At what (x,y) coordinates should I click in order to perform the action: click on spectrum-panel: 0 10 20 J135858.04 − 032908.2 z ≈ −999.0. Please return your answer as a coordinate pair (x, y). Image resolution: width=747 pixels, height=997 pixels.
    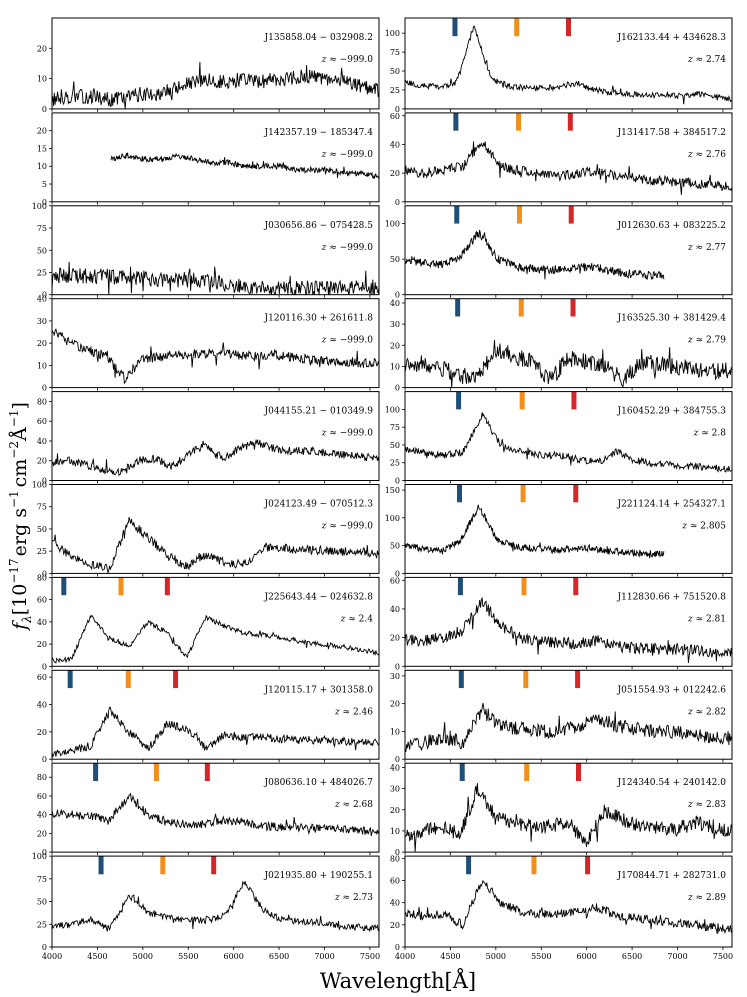
    Looking at the image, I should click on (208, 65).